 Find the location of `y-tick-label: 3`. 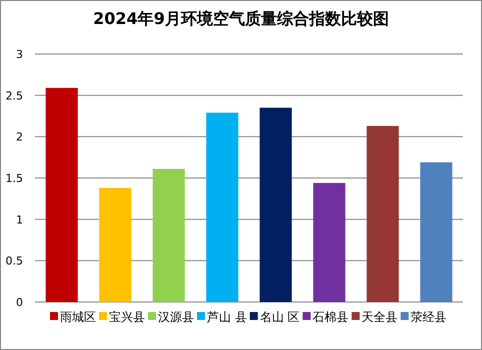

y-tick-label: 3 is located at coordinates (19, 54).